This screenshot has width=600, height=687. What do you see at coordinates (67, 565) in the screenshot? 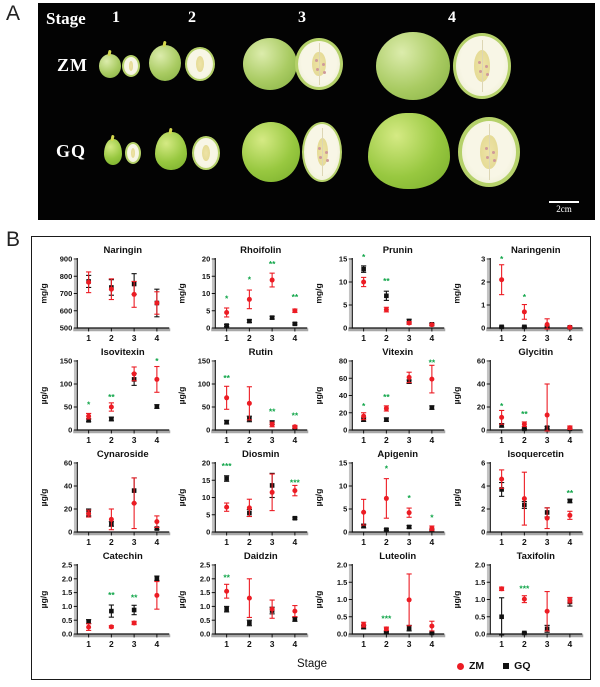
I see `svg-text: 2.5` at bounding box center [67, 565].